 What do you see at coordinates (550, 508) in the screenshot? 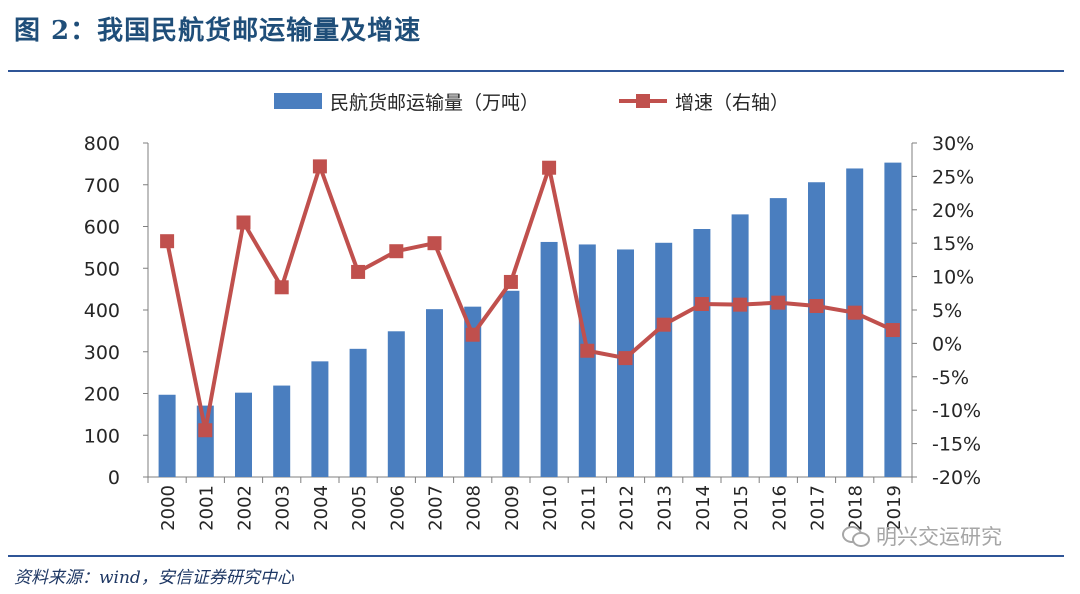
I see `x-tick-label: 2010` at bounding box center [550, 508].